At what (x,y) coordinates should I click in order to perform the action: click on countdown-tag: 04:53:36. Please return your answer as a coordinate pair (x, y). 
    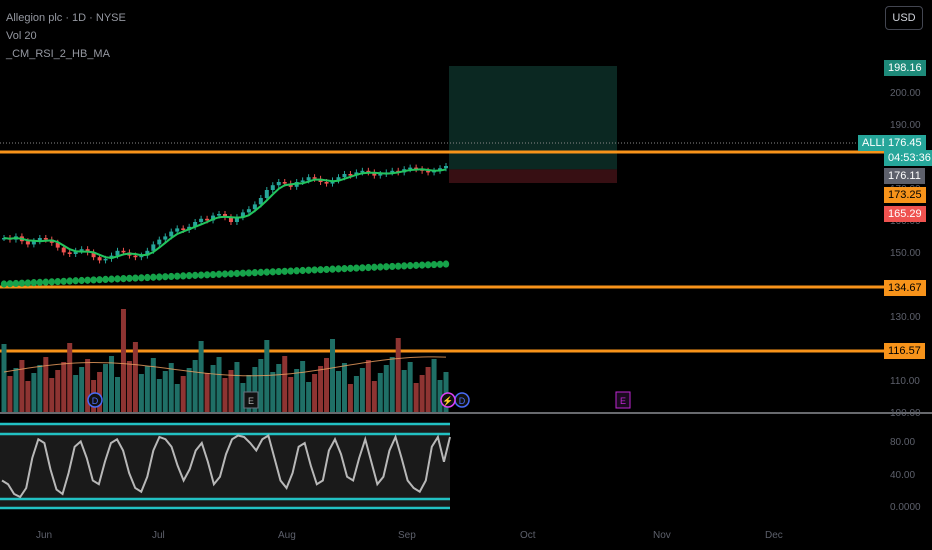
    Looking at the image, I should click on (908, 158).